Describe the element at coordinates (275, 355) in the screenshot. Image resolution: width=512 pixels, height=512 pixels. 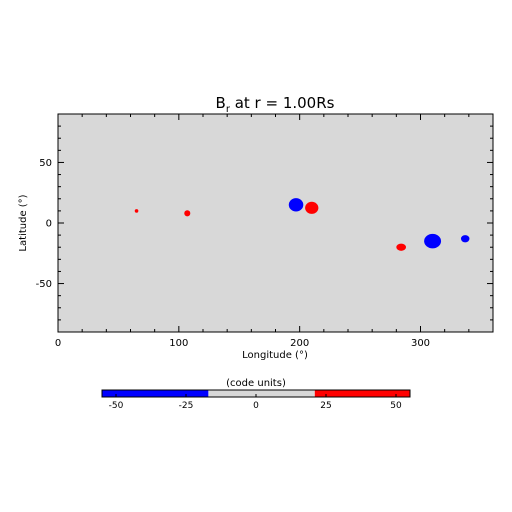
I see `x-axis-label: Longitude (°)` at that location.